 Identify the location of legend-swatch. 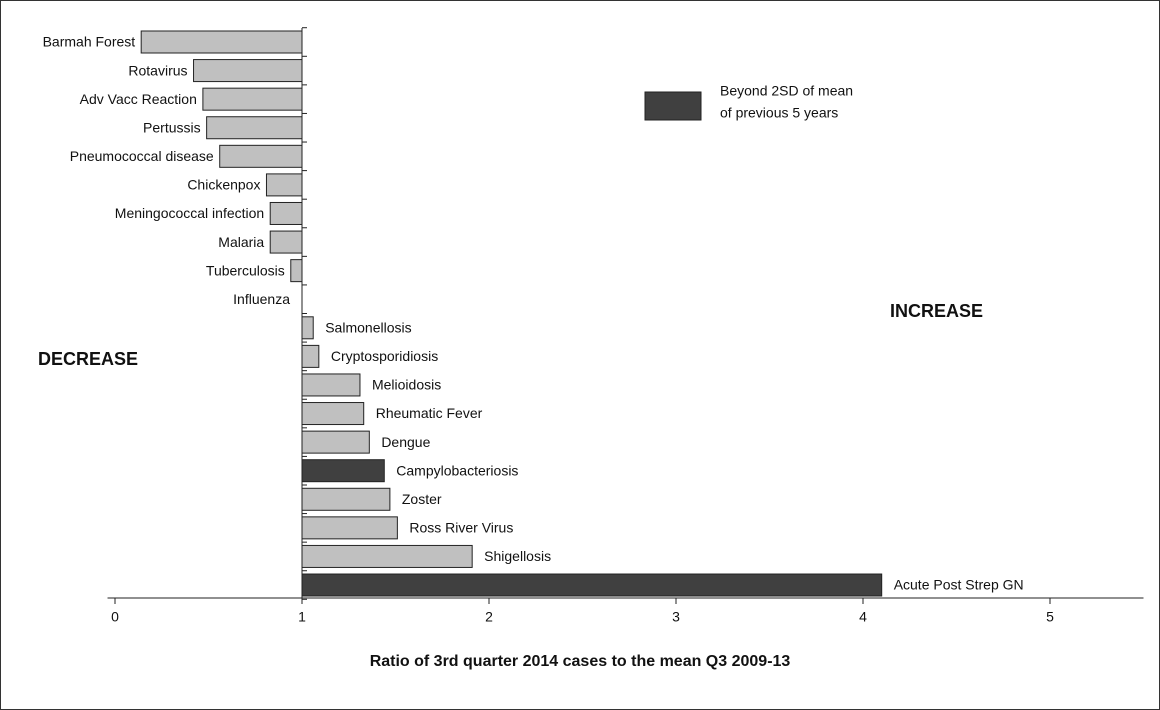
(673, 106).